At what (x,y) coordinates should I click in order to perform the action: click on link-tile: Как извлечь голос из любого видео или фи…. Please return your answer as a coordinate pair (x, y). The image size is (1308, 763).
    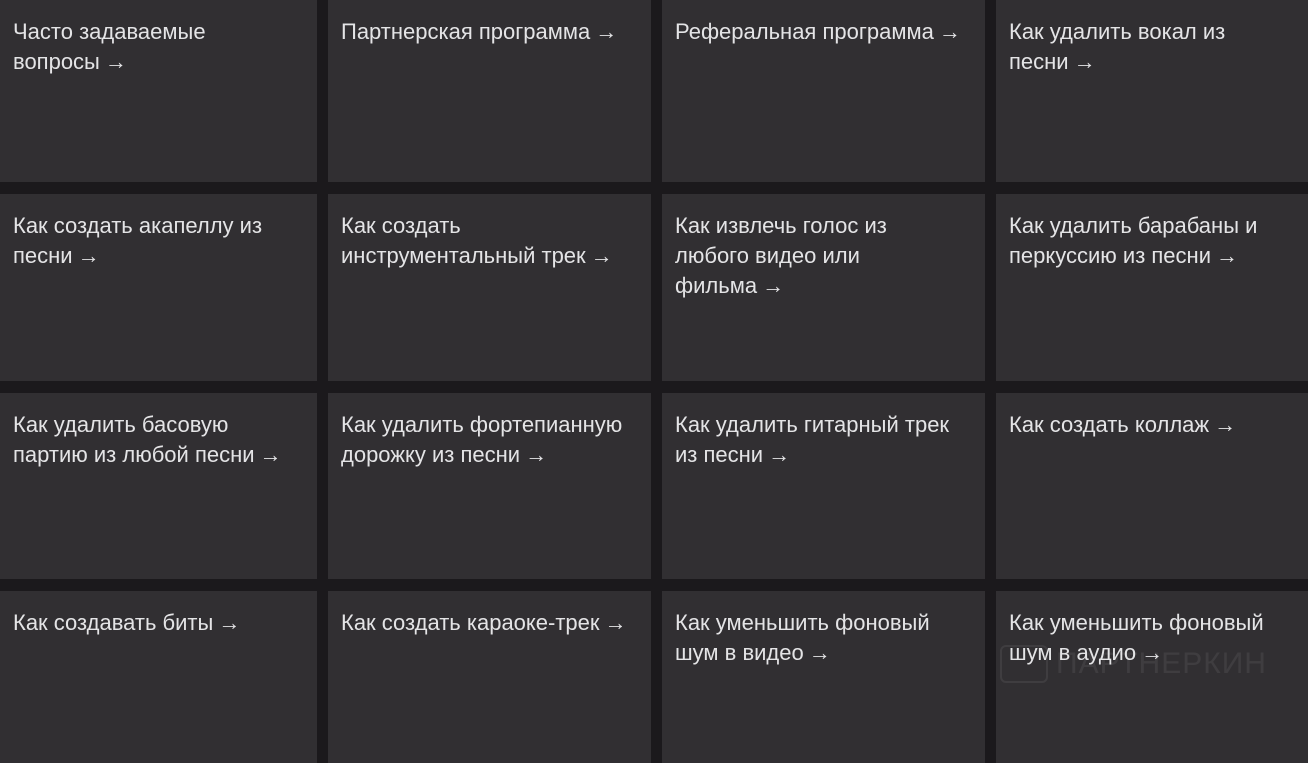
    Looking at the image, I should click on (823, 287).